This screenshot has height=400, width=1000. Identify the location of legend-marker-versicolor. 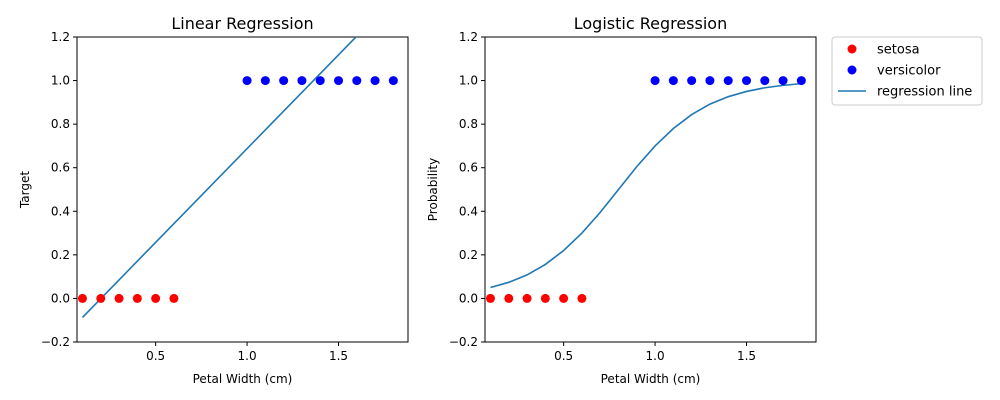
(852, 70).